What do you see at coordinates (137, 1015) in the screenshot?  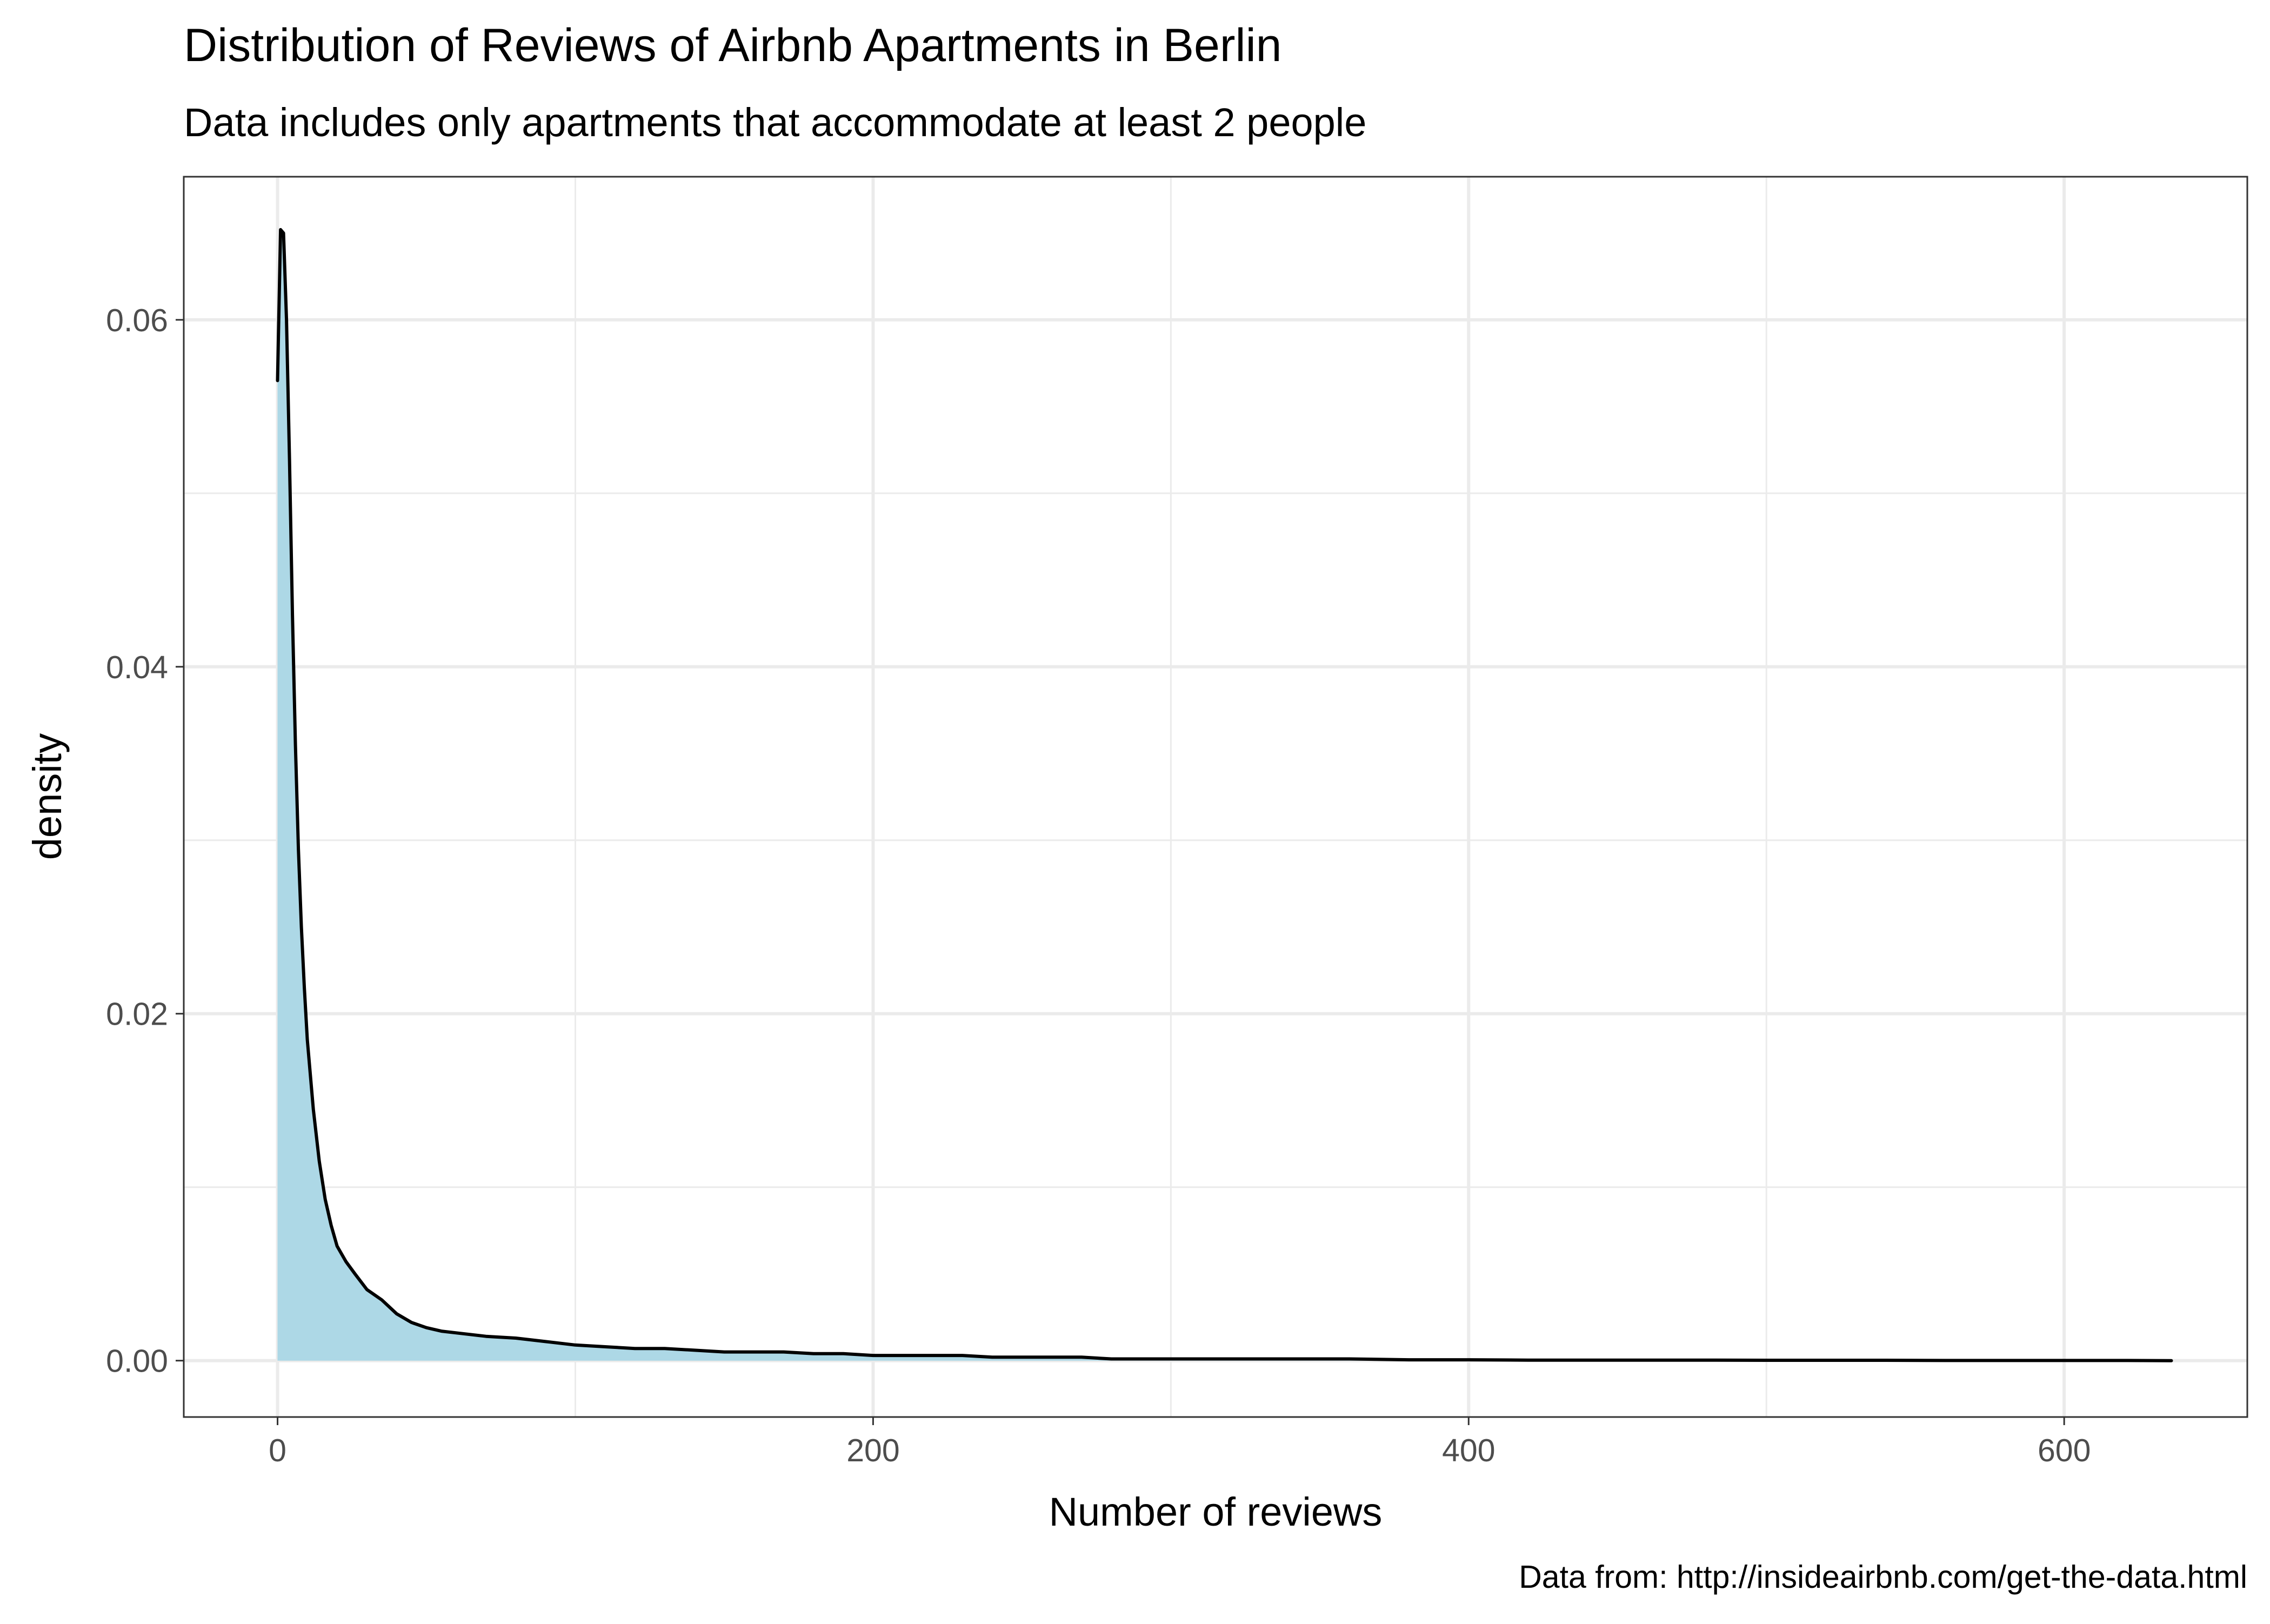 I see `y-tick-label: 0.02` at bounding box center [137, 1015].